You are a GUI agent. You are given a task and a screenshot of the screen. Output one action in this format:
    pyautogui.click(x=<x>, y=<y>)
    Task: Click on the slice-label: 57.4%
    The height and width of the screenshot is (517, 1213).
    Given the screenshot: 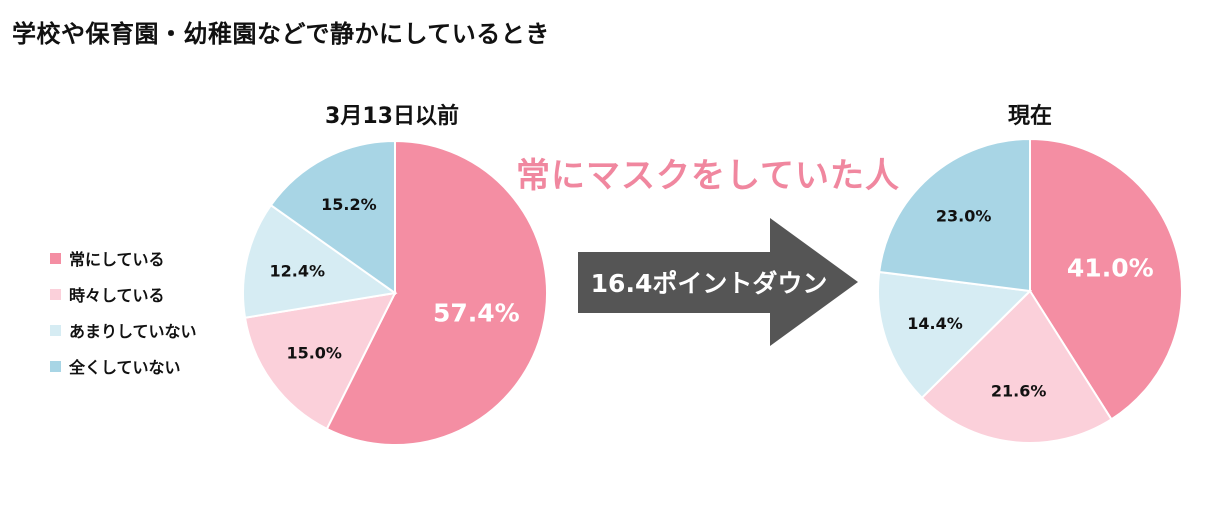 What is the action you would take?
    pyautogui.click(x=476, y=312)
    